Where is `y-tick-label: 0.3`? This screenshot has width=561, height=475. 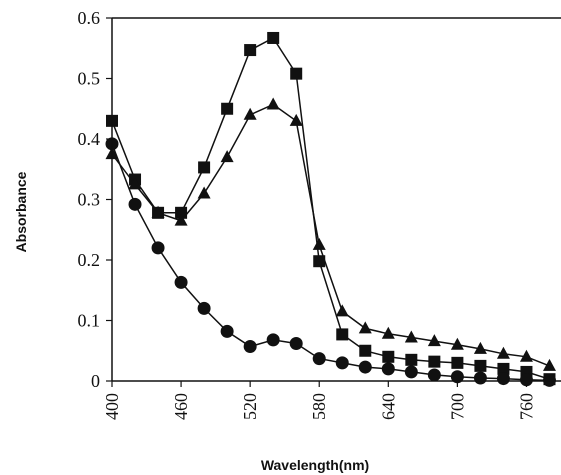
y-tick-label: 0.3 is located at coordinates (89, 200).